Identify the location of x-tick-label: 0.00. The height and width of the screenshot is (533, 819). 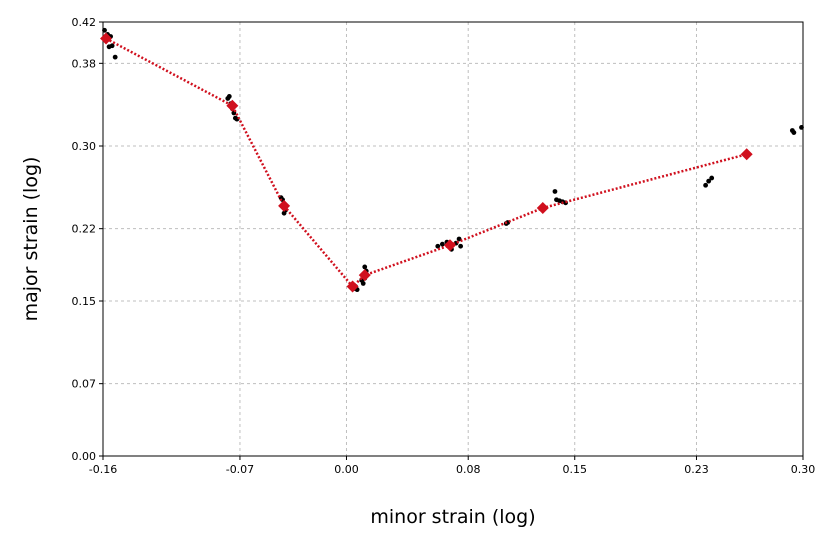
(346, 469).